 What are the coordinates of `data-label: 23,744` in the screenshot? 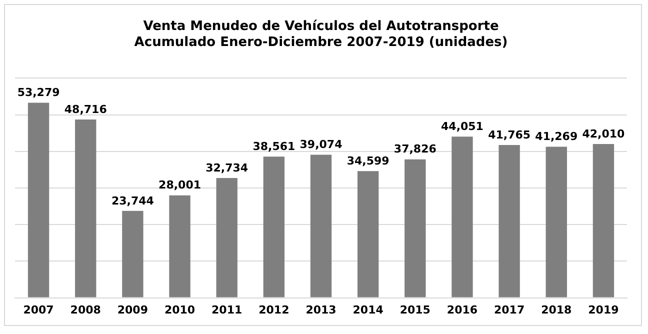 It's located at (132, 201).